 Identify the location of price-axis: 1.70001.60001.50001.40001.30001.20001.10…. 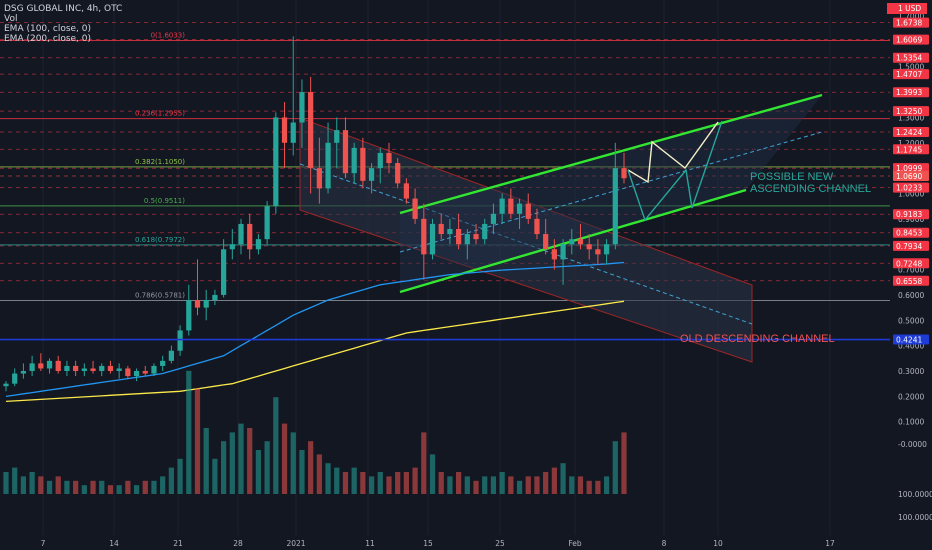
(909, 275).